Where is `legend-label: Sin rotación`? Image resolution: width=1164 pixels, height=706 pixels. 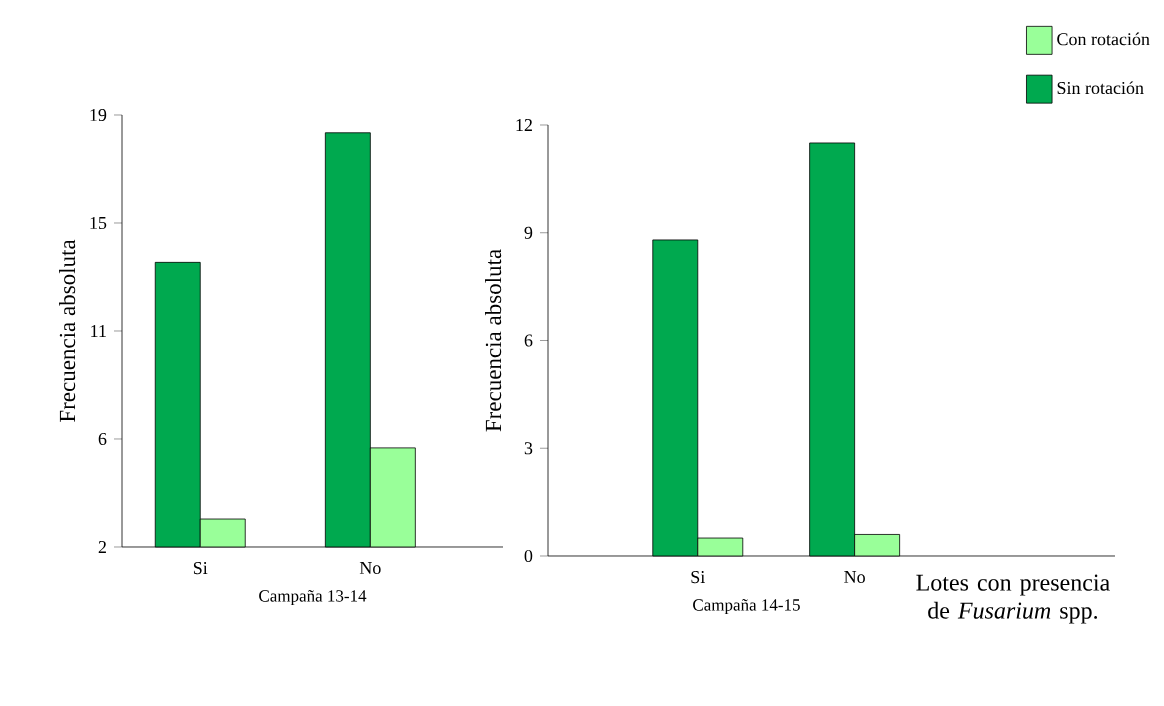 legend-label: Sin rotación is located at coordinates (1100, 88).